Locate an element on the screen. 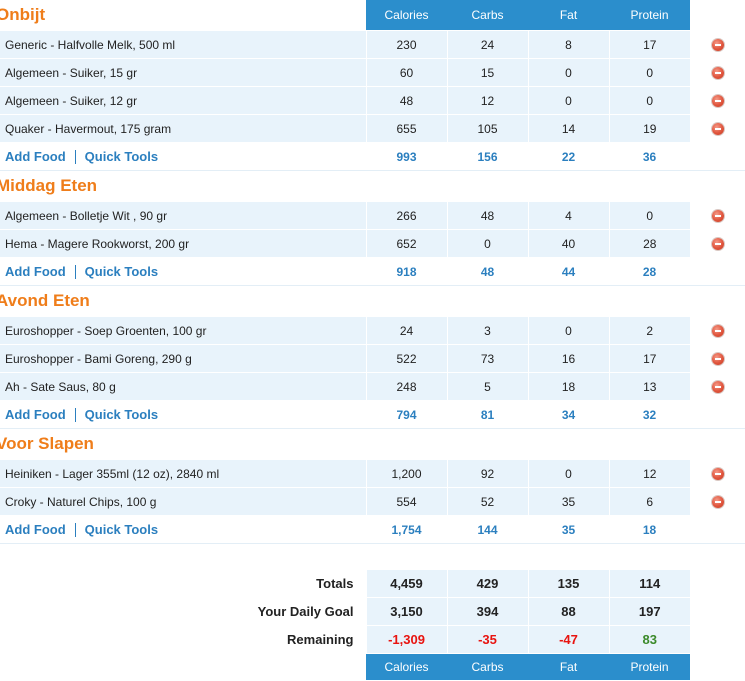  food-protein: 19 is located at coordinates (649, 128).